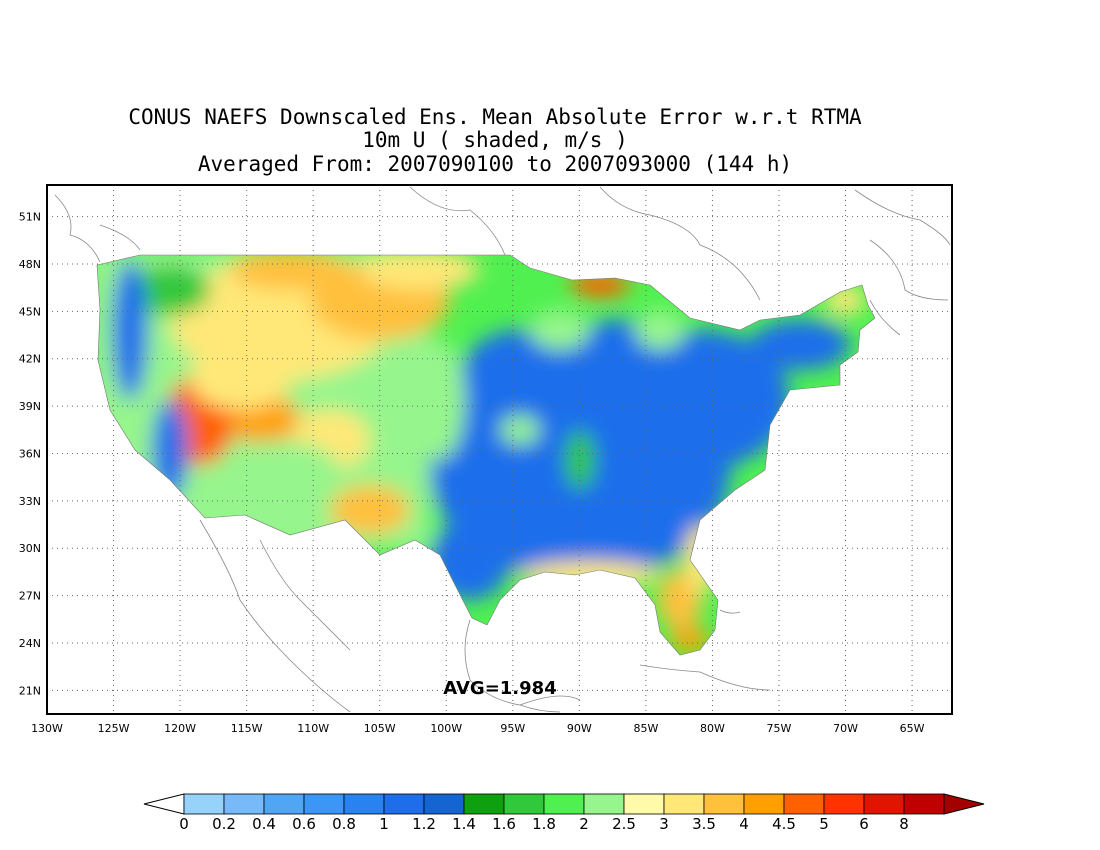 This screenshot has height=850, width=1100. What do you see at coordinates (30, 359) in the screenshot?
I see `lat-tick-label: 42N` at bounding box center [30, 359].